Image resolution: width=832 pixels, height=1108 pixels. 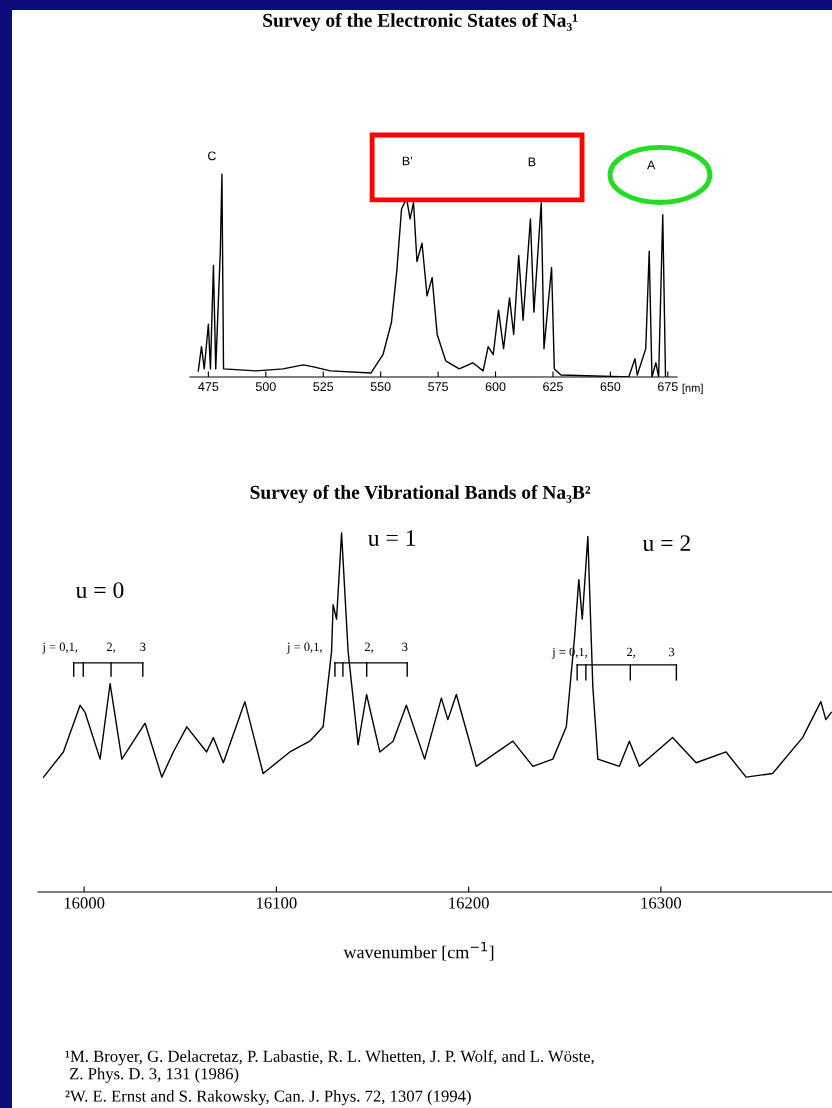 What do you see at coordinates (418, 951) in the screenshot?
I see `x-axis-title: wavenumber [cm$^{−1}$]` at bounding box center [418, 951].